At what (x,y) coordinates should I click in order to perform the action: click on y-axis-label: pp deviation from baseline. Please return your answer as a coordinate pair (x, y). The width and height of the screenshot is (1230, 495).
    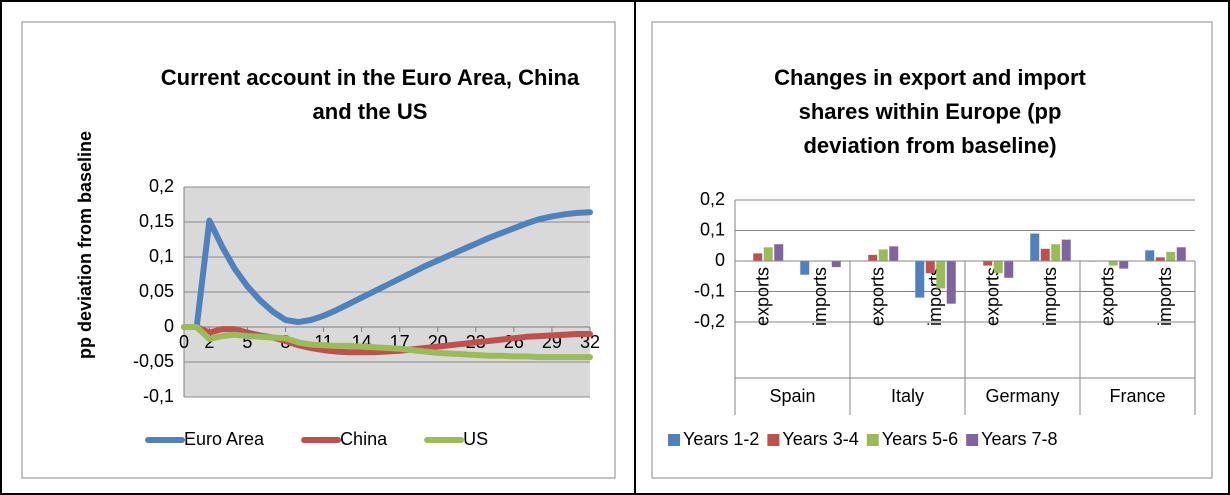
    Looking at the image, I should click on (85, 245).